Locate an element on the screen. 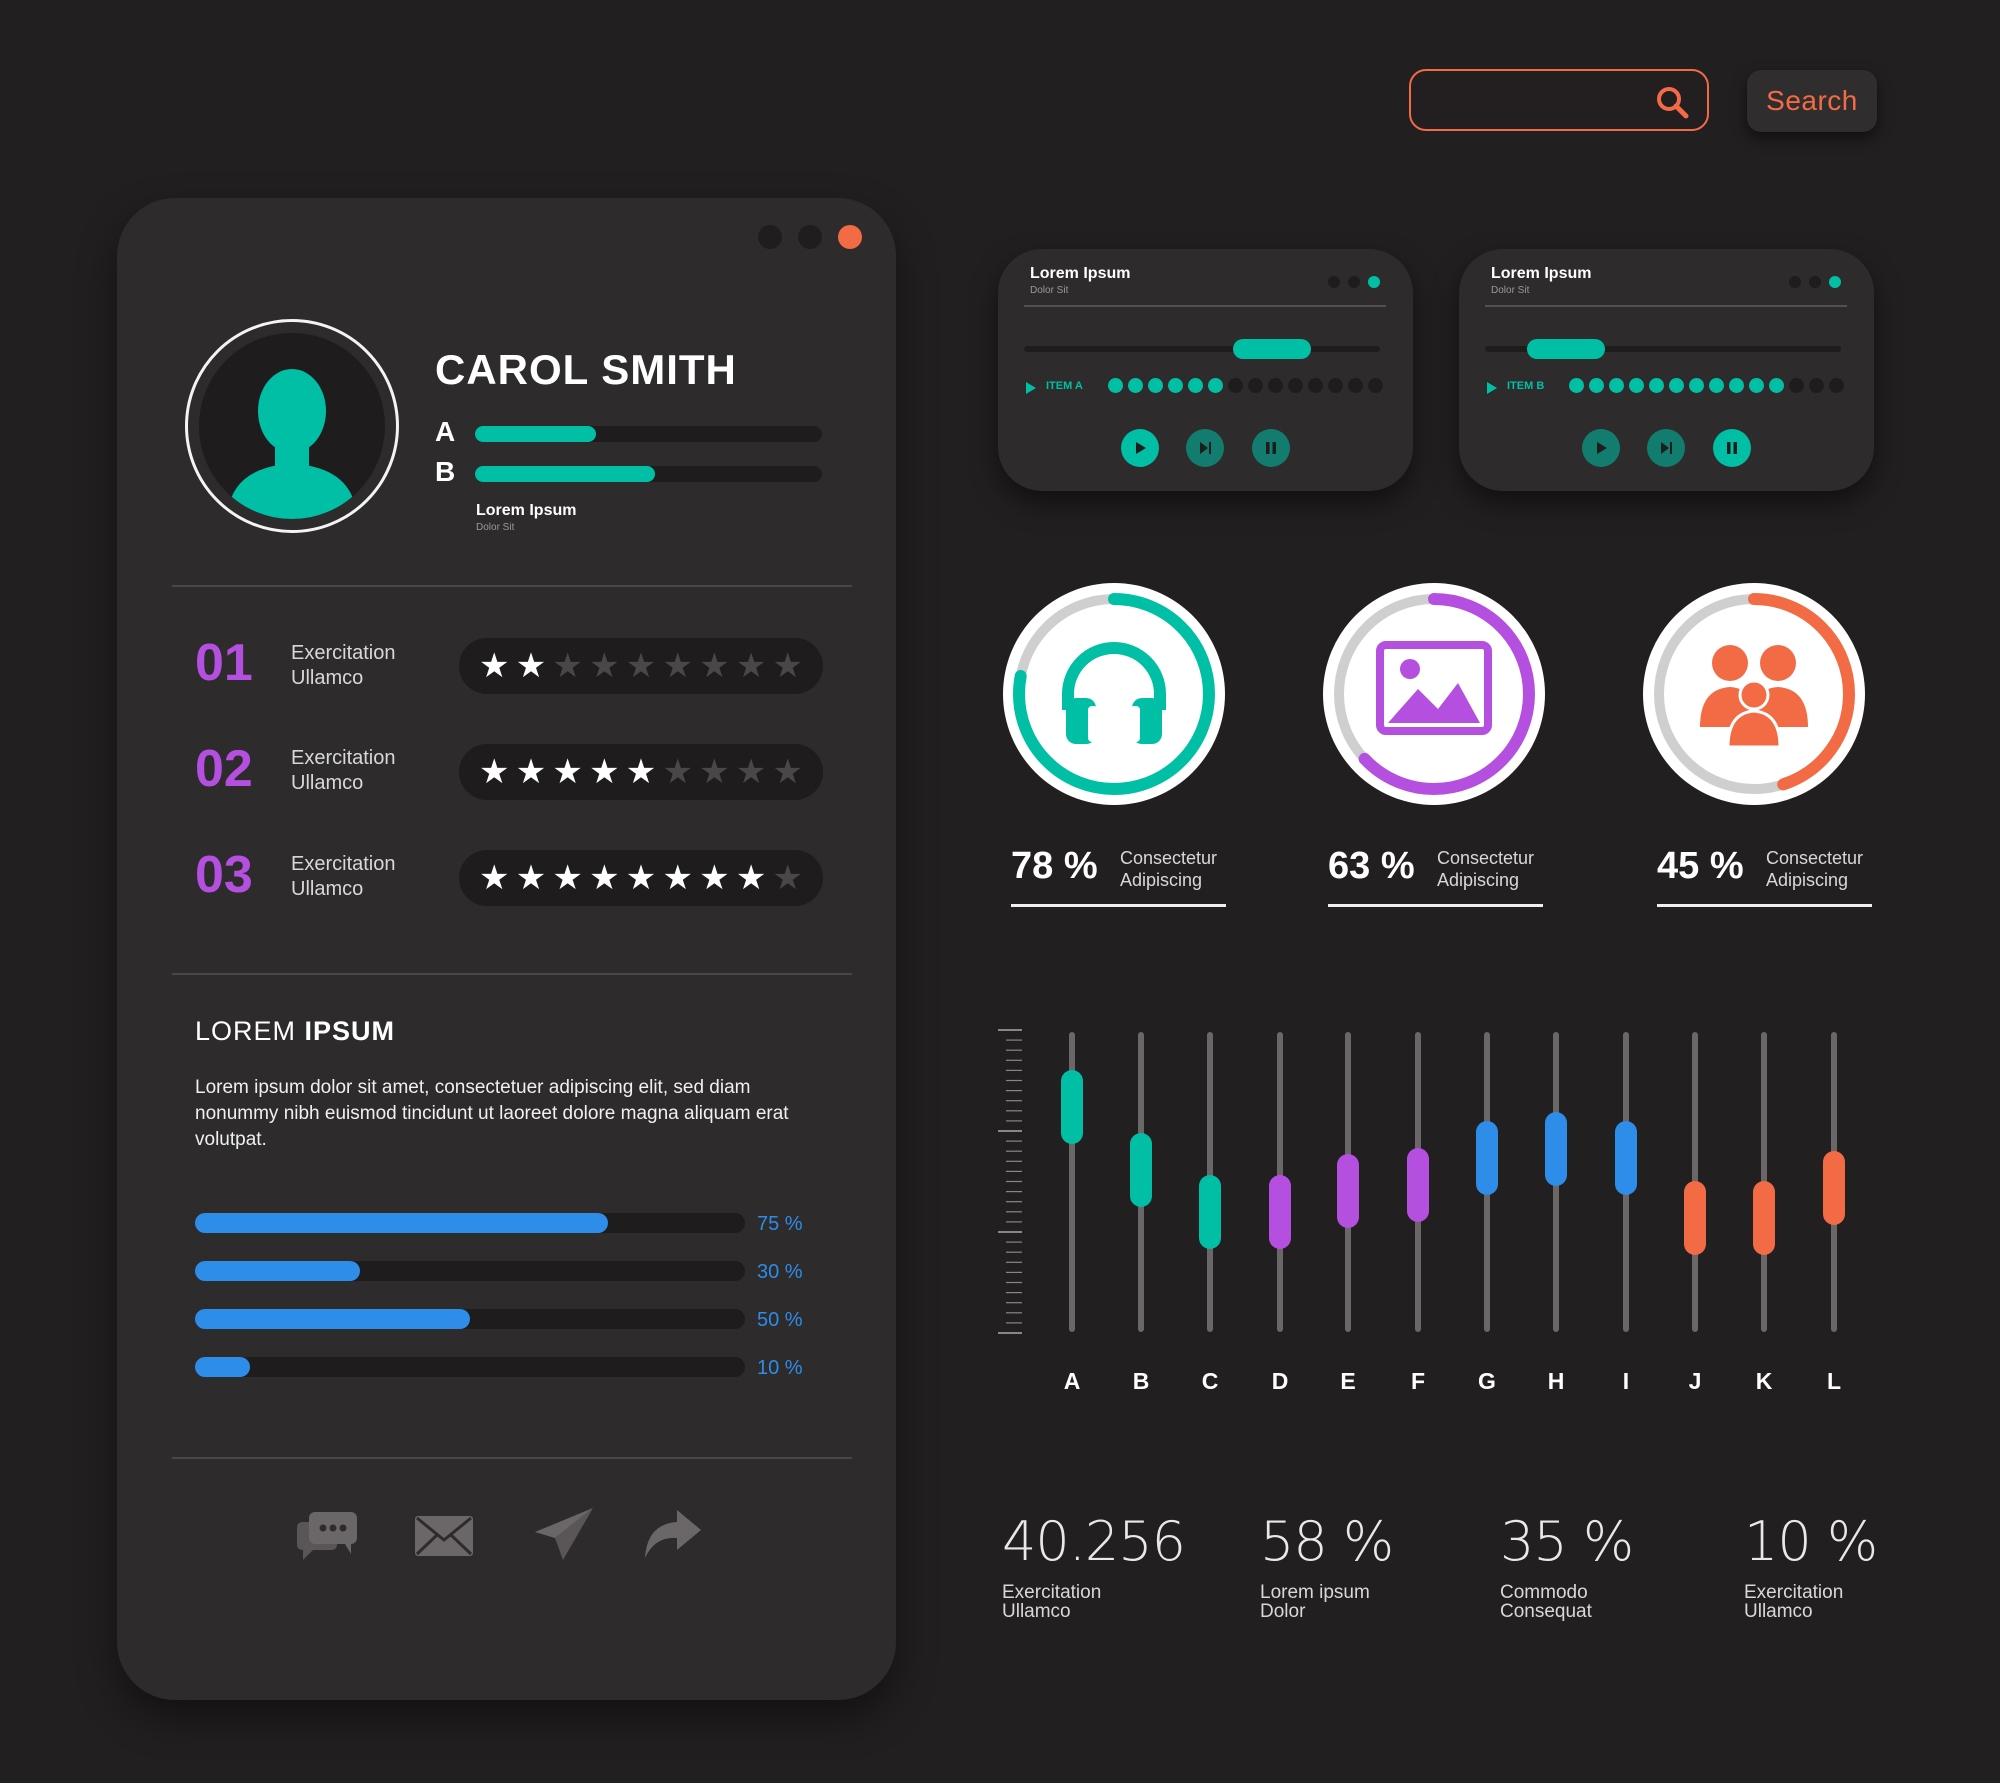  media-player-b: Lorem Ipsum Dolor Sit ITEM B is located at coordinates (1666, 370).